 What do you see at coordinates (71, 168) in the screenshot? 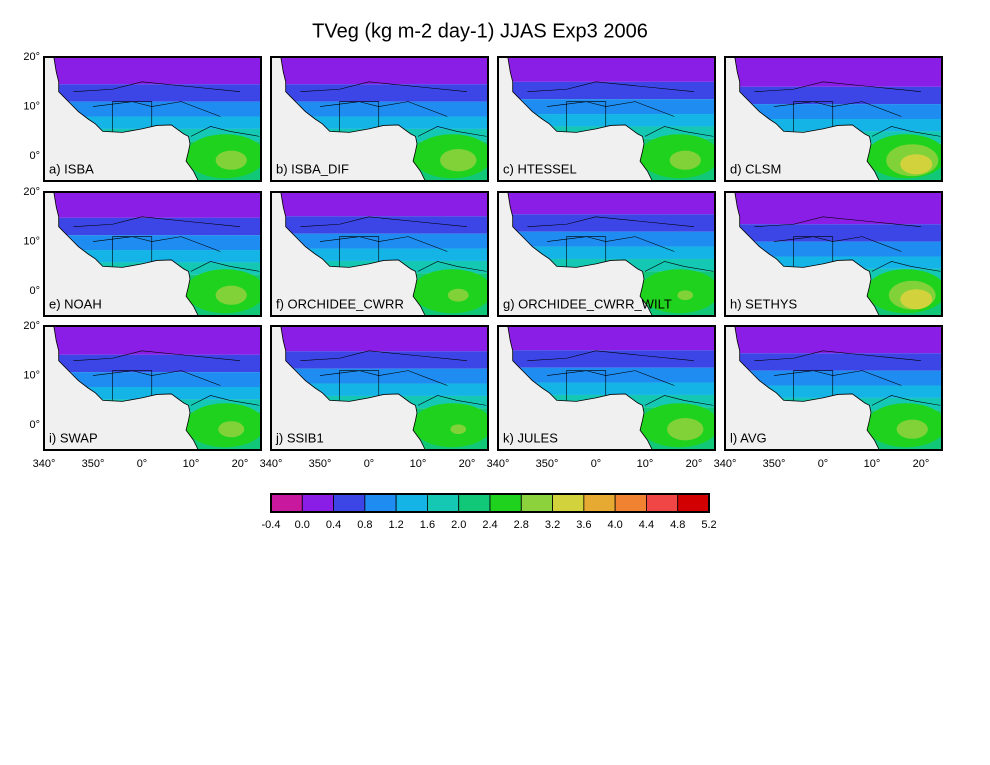
I see `panel-label: a) ISBA` at bounding box center [71, 168].